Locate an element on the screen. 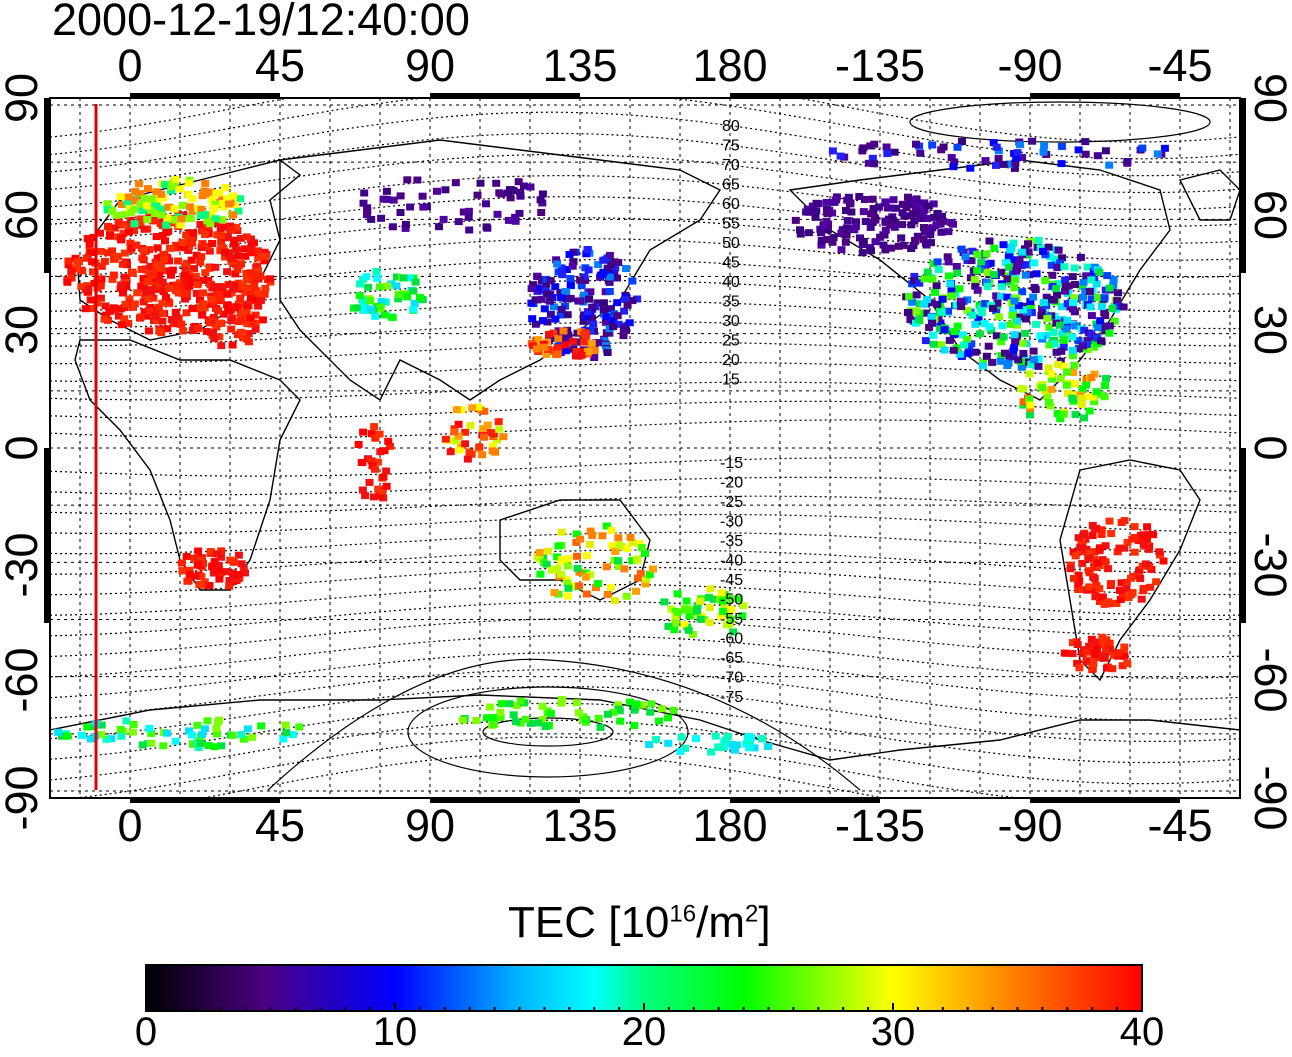 The image size is (1292, 1057). contour-label: 70 is located at coordinates (731, 165).